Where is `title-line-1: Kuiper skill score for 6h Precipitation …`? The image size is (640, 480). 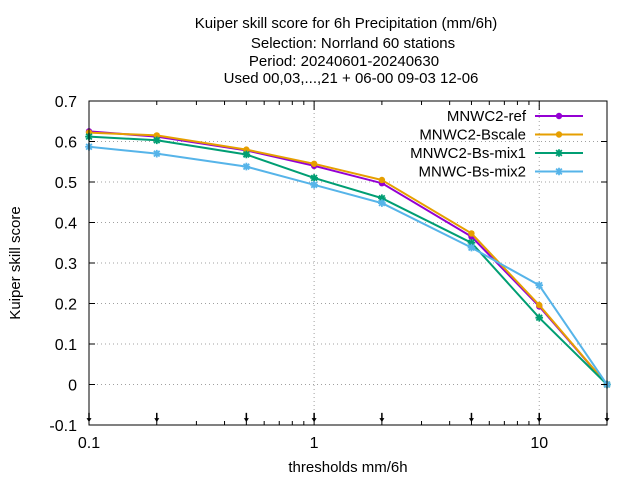
title-line-1: Kuiper skill score for 6h Precipitation … is located at coordinates (346, 23).